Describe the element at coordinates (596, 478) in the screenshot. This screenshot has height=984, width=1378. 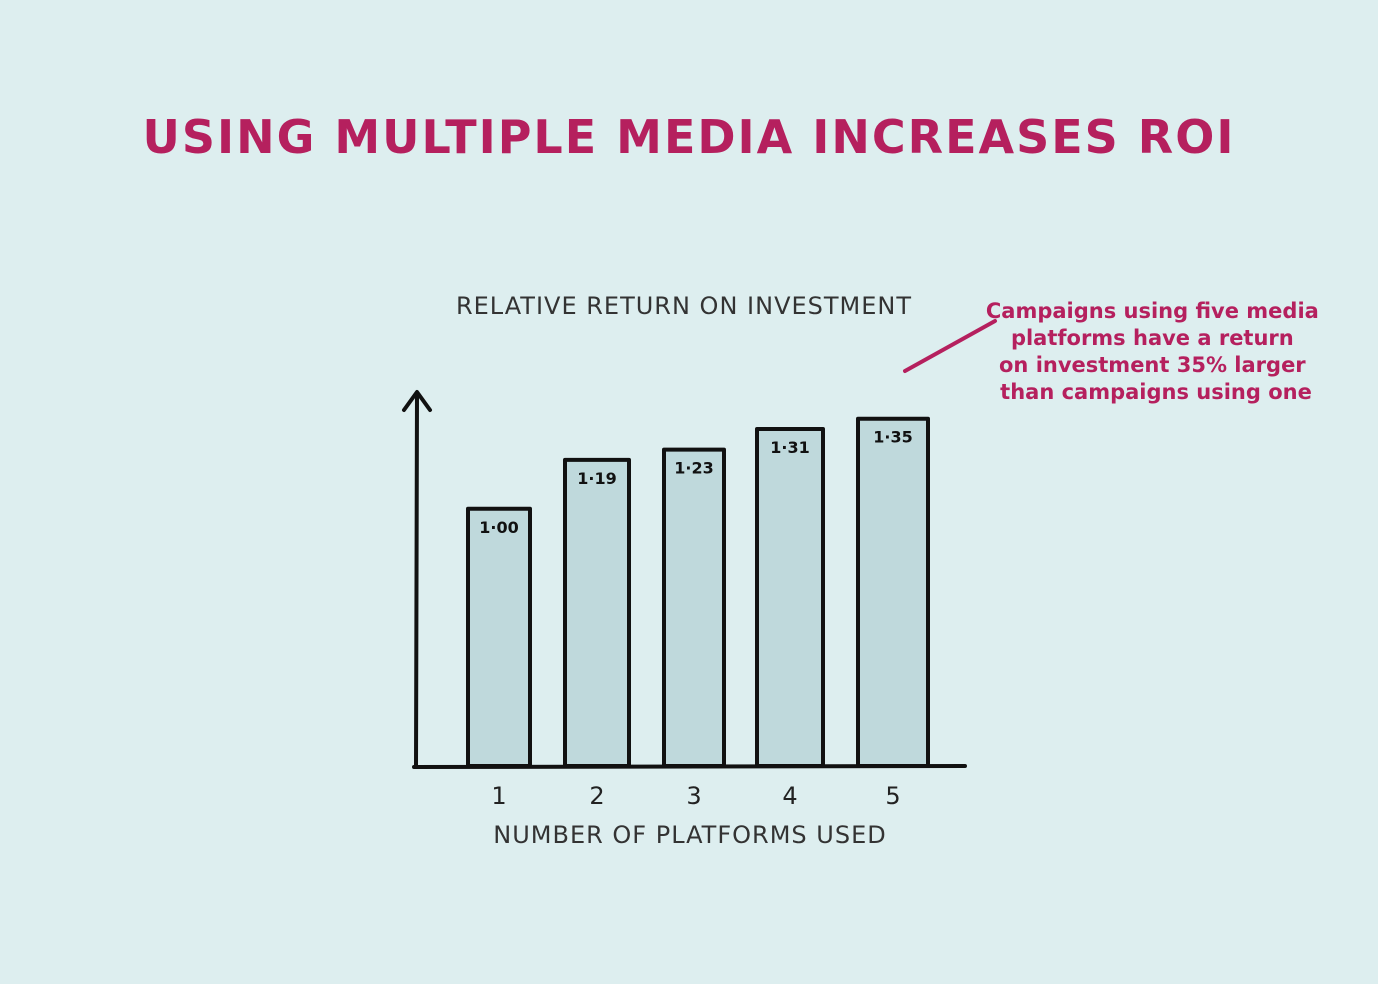
I see `bar-value-label: 1·19` at that location.